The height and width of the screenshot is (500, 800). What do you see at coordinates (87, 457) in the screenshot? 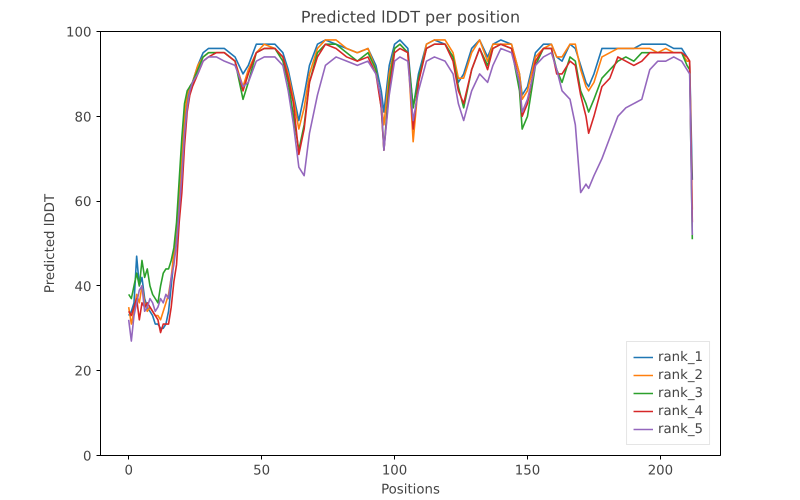
I see `y-tick-label: 0` at bounding box center [87, 457].